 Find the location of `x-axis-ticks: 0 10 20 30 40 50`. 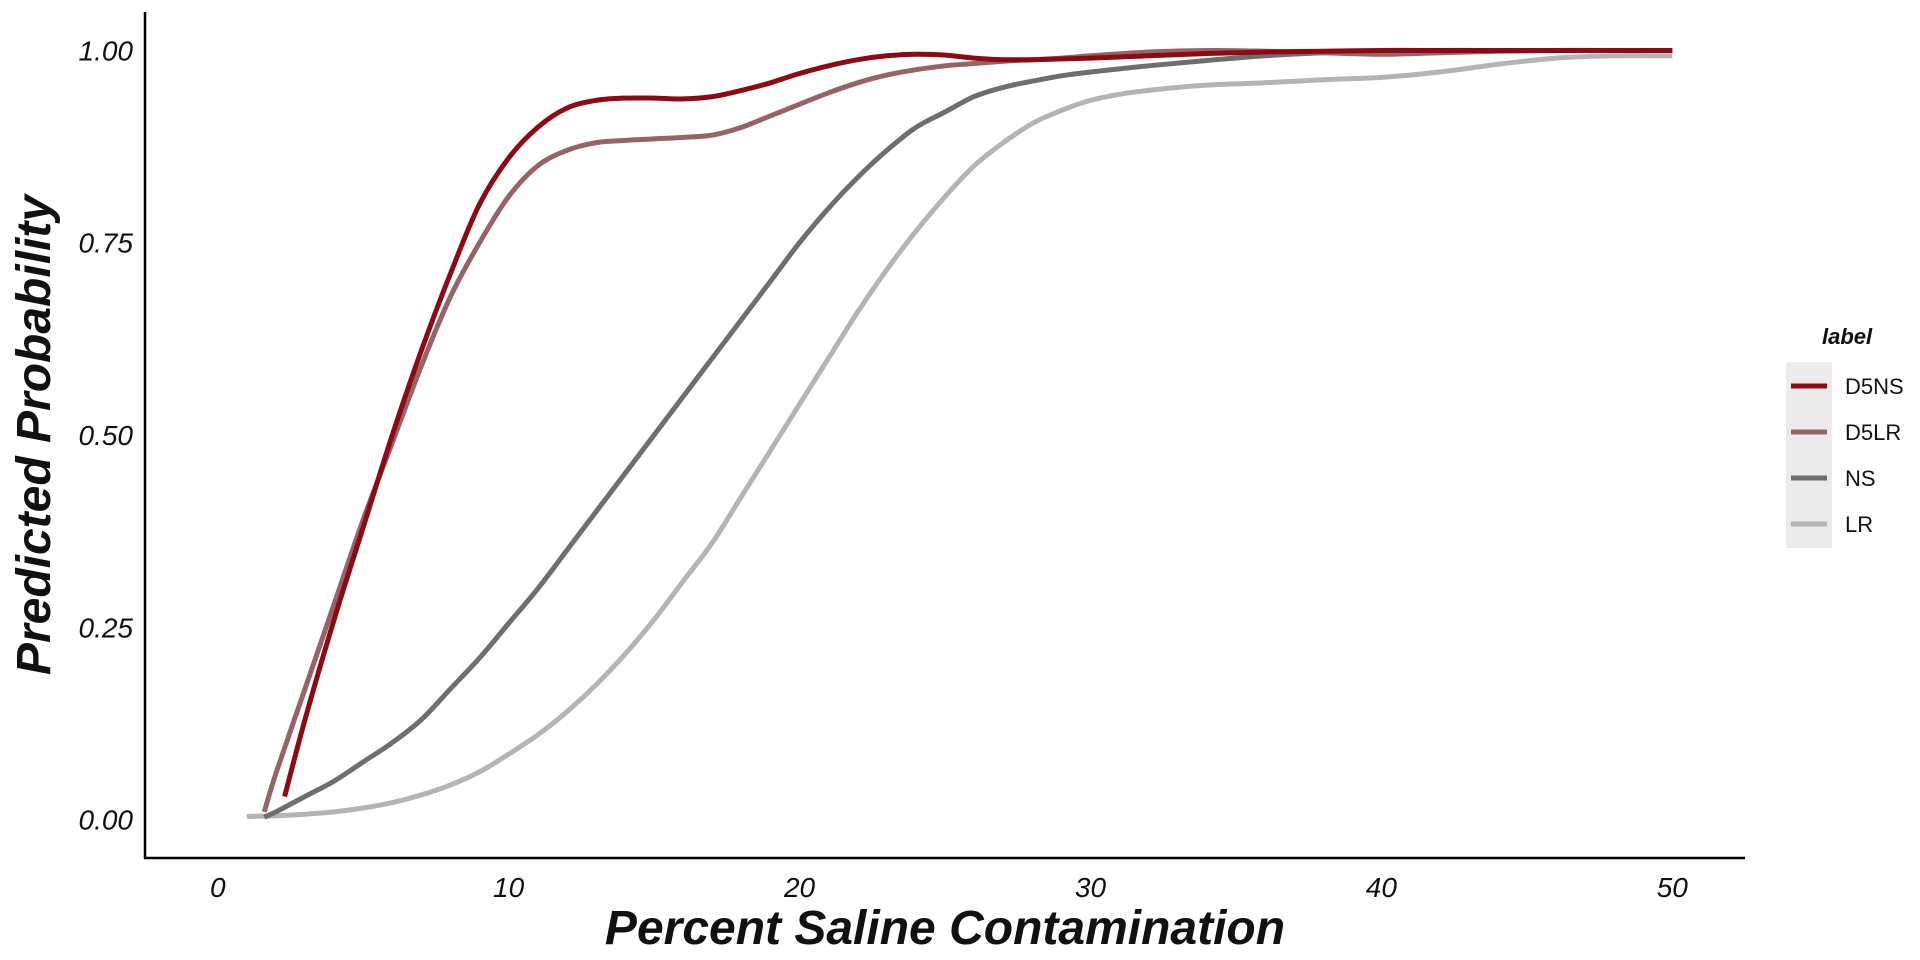

x-axis-ticks: 0 10 20 30 40 50 is located at coordinates (949, 887).